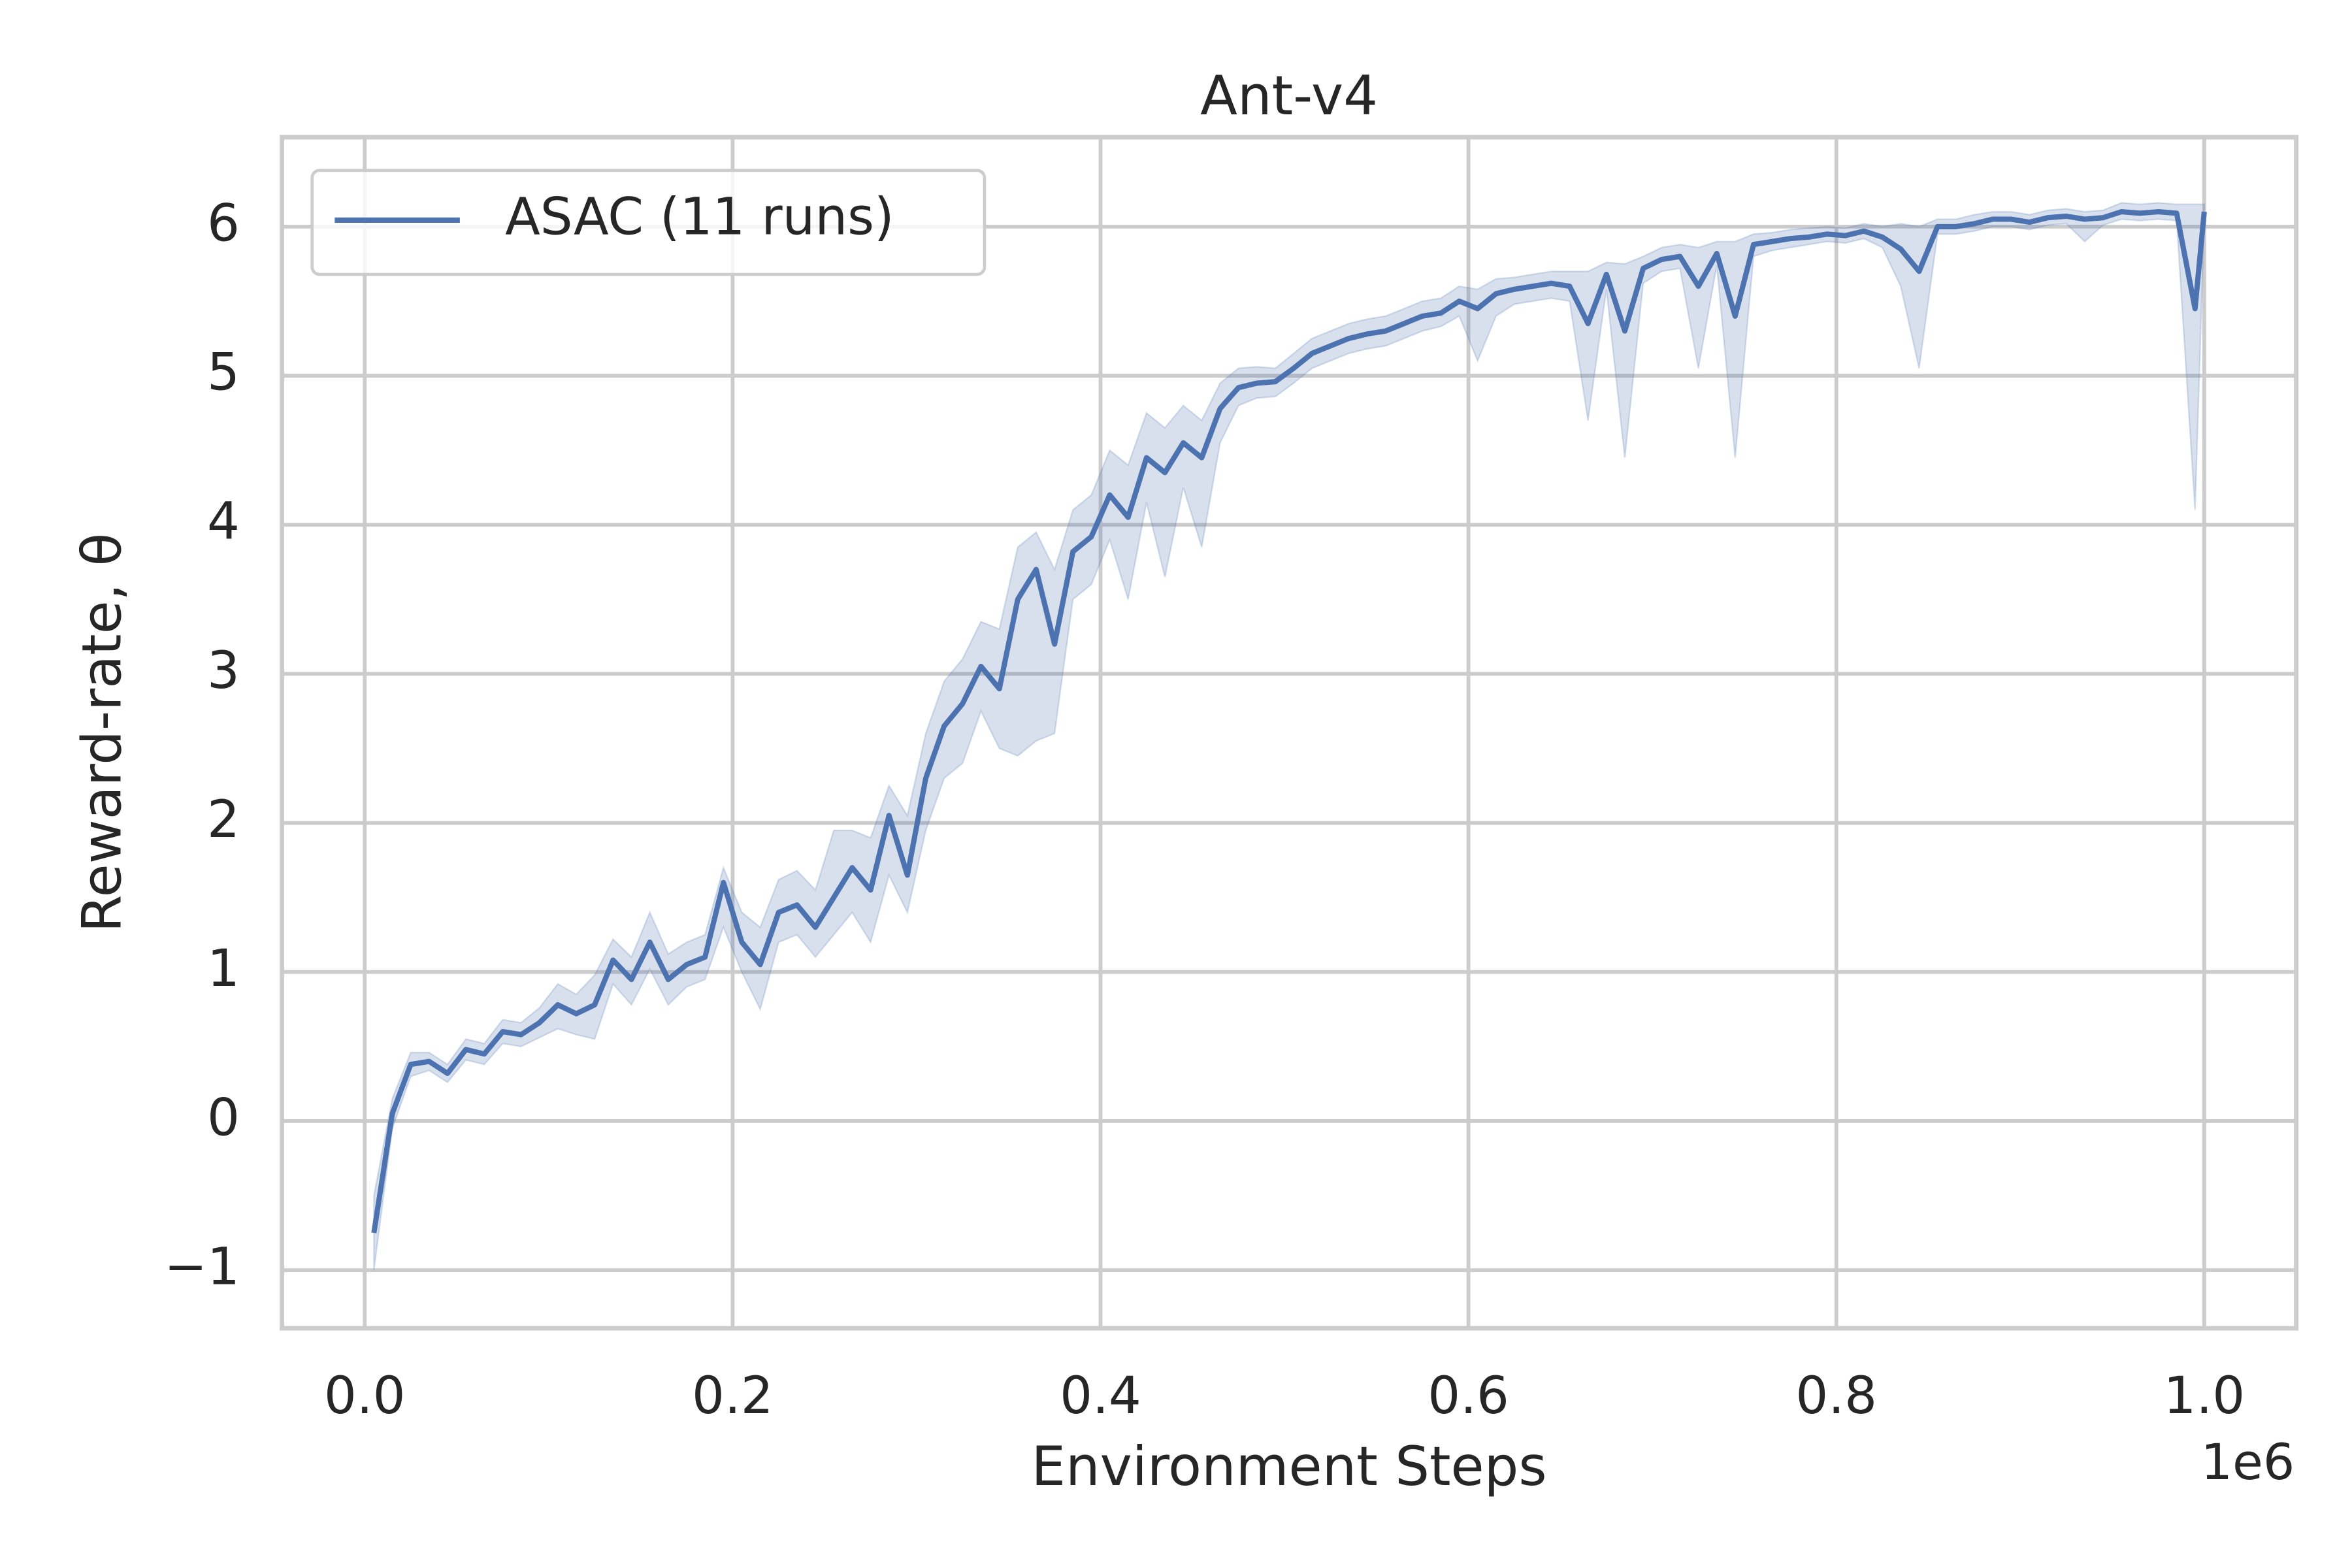 Image resolution: width=2352 pixels, height=1568 pixels. Describe the element at coordinates (1468, 1395) in the screenshot. I see `x-tick-label: 0.6` at that location.